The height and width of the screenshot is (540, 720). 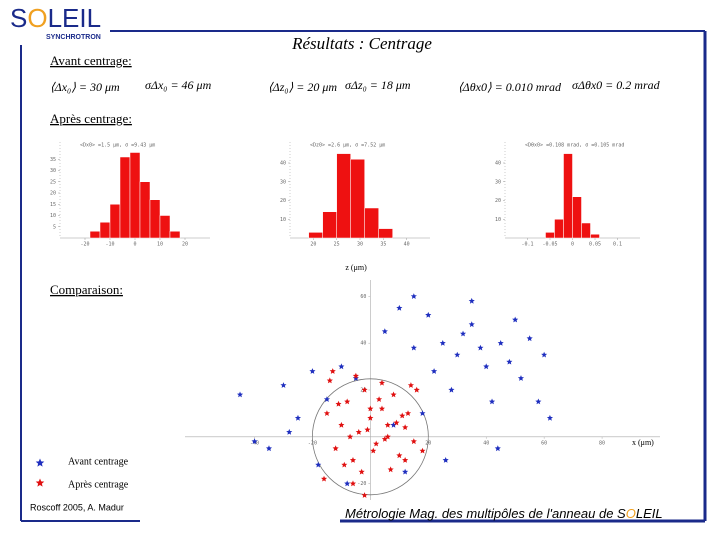 What do you see at coordinates (55, 18) in the screenshot?
I see `logo: SOLEIL` at bounding box center [55, 18].